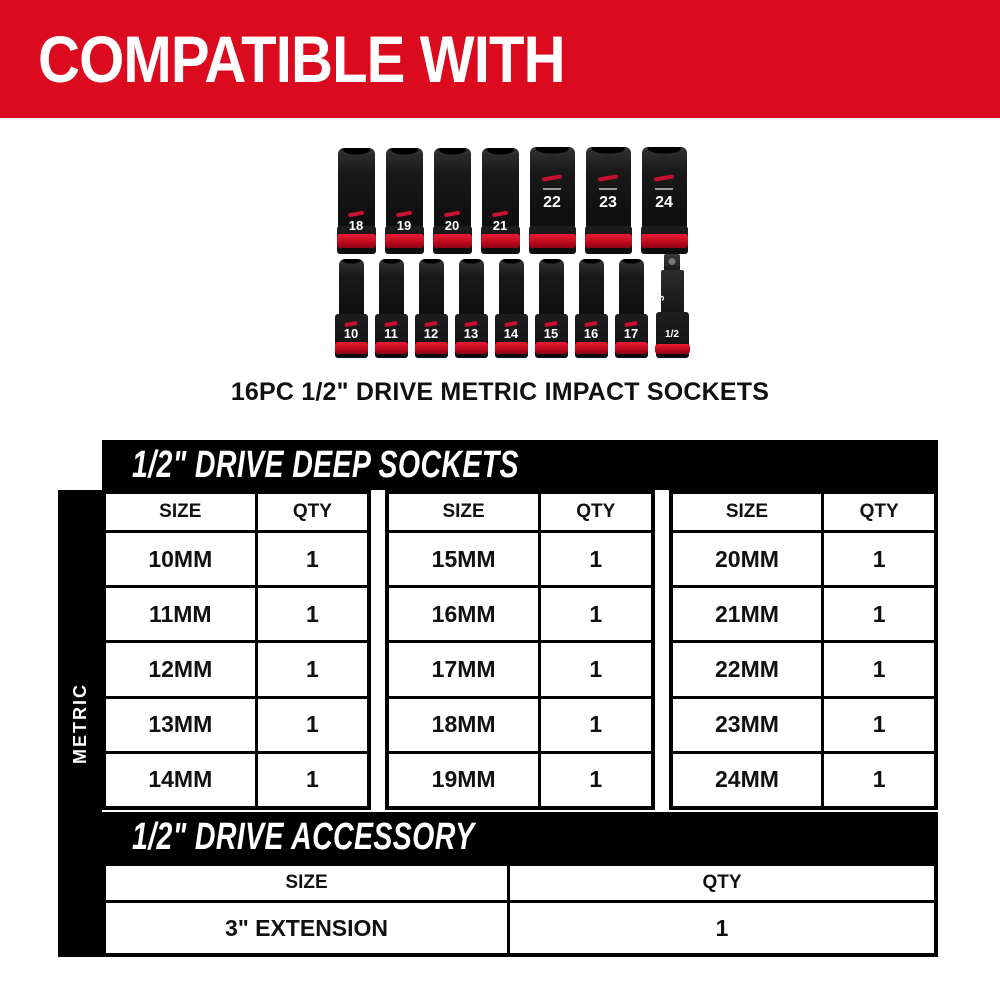 The image size is (1000, 1000). I want to click on socket-24: 24, so click(664, 200).